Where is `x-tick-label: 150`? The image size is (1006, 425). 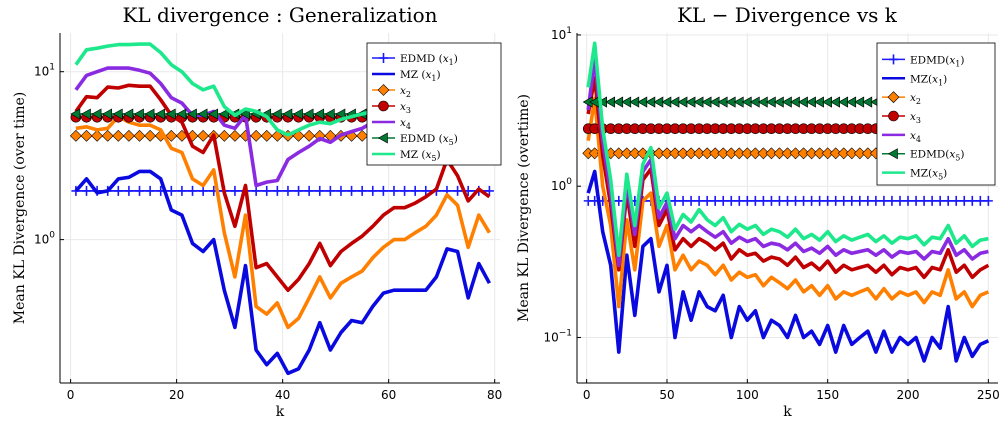 x-tick-label: 150 is located at coordinates (827, 395).